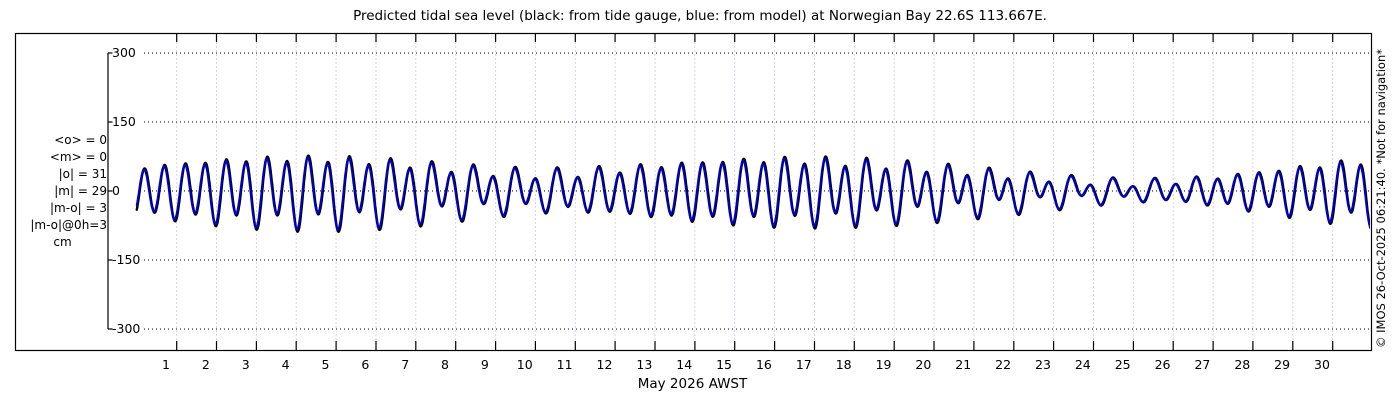  What do you see at coordinates (110, 191) in the screenshot?
I see `y-axis` at bounding box center [110, 191].